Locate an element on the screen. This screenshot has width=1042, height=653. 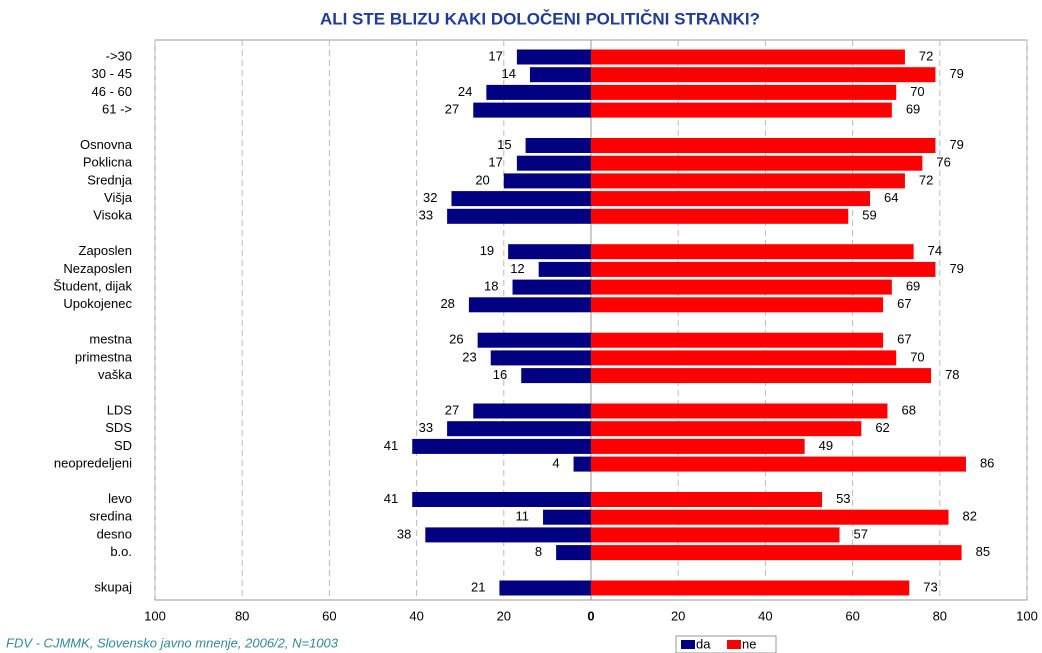
y-tick-label: 46 - 60 is located at coordinates (112, 91).